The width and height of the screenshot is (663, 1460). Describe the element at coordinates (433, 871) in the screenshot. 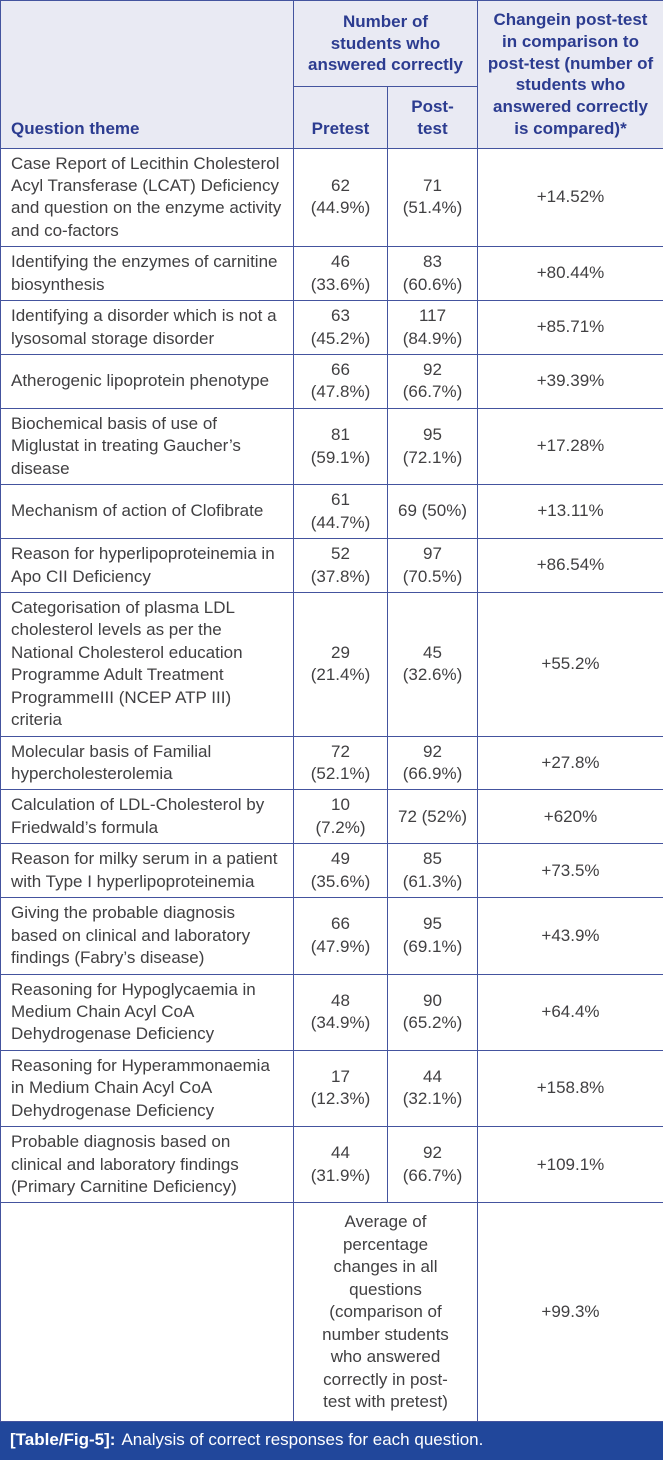

I see `posttest-cell: 85 (61.3%)` at that location.